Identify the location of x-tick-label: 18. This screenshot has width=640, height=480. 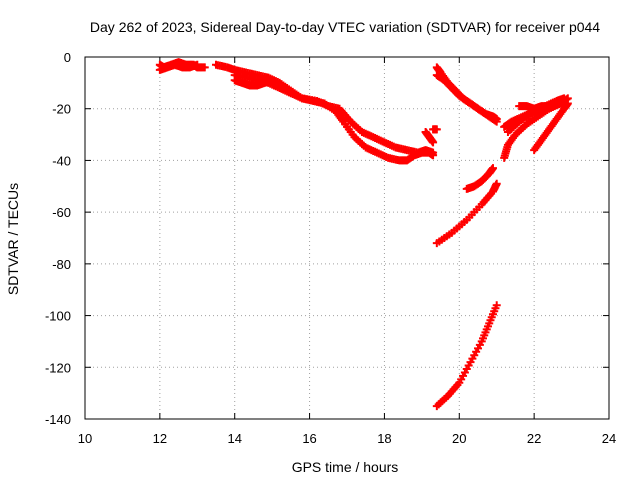
(384, 438).